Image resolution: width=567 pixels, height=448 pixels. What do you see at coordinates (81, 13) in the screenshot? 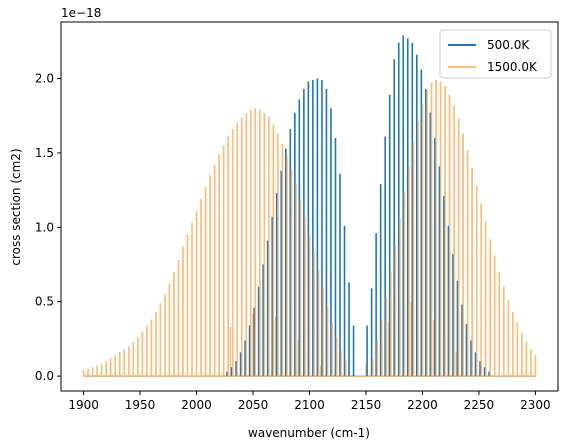
I see `y-offset-label: 1e−18` at bounding box center [81, 13].